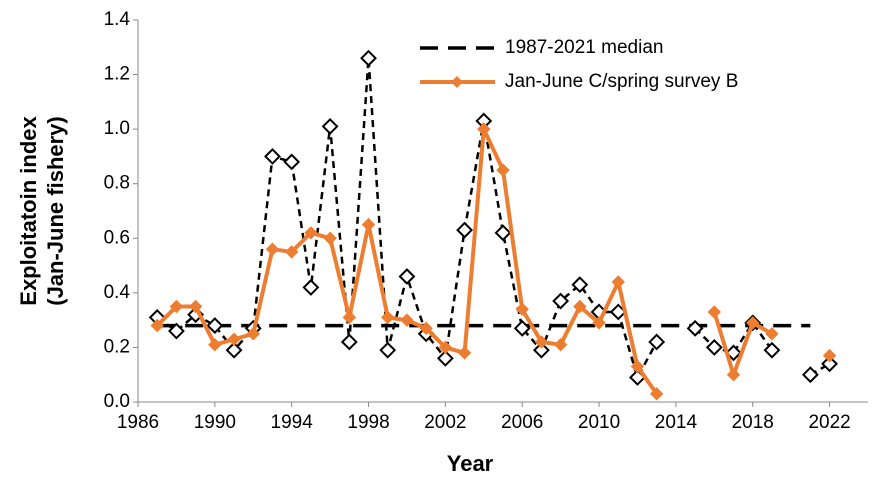  What do you see at coordinates (28, 211) in the screenshot?
I see `y-axis-label: Exploitatoin index` at bounding box center [28, 211].